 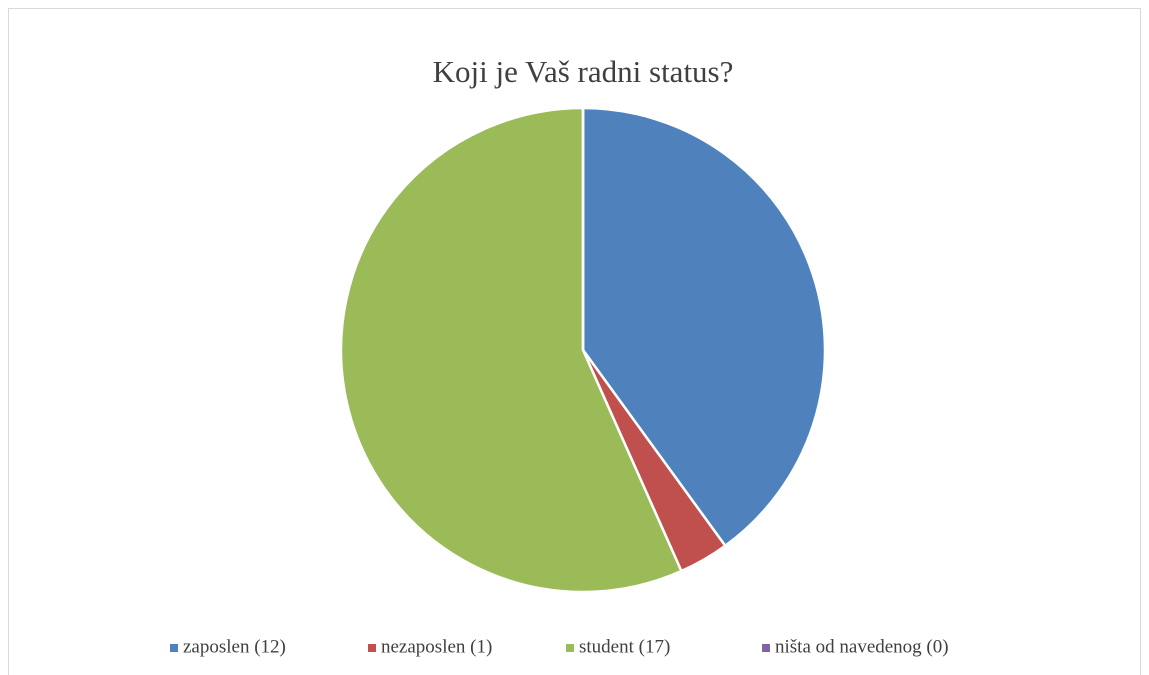 What do you see at coordinates (704, 327) in the screenshot?
I see `pie-slice` at bounding box center [704, 327].